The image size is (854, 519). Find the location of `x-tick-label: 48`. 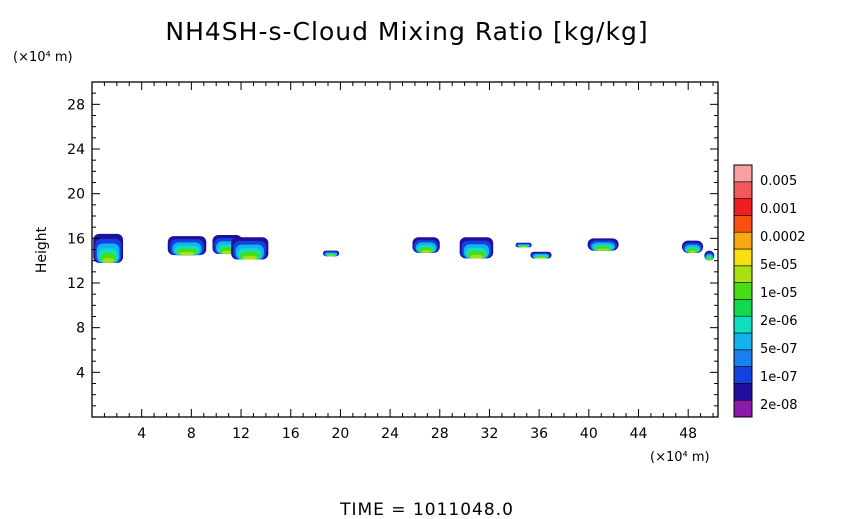

x-tick-label: 48 is located at coordinates (688, 434).